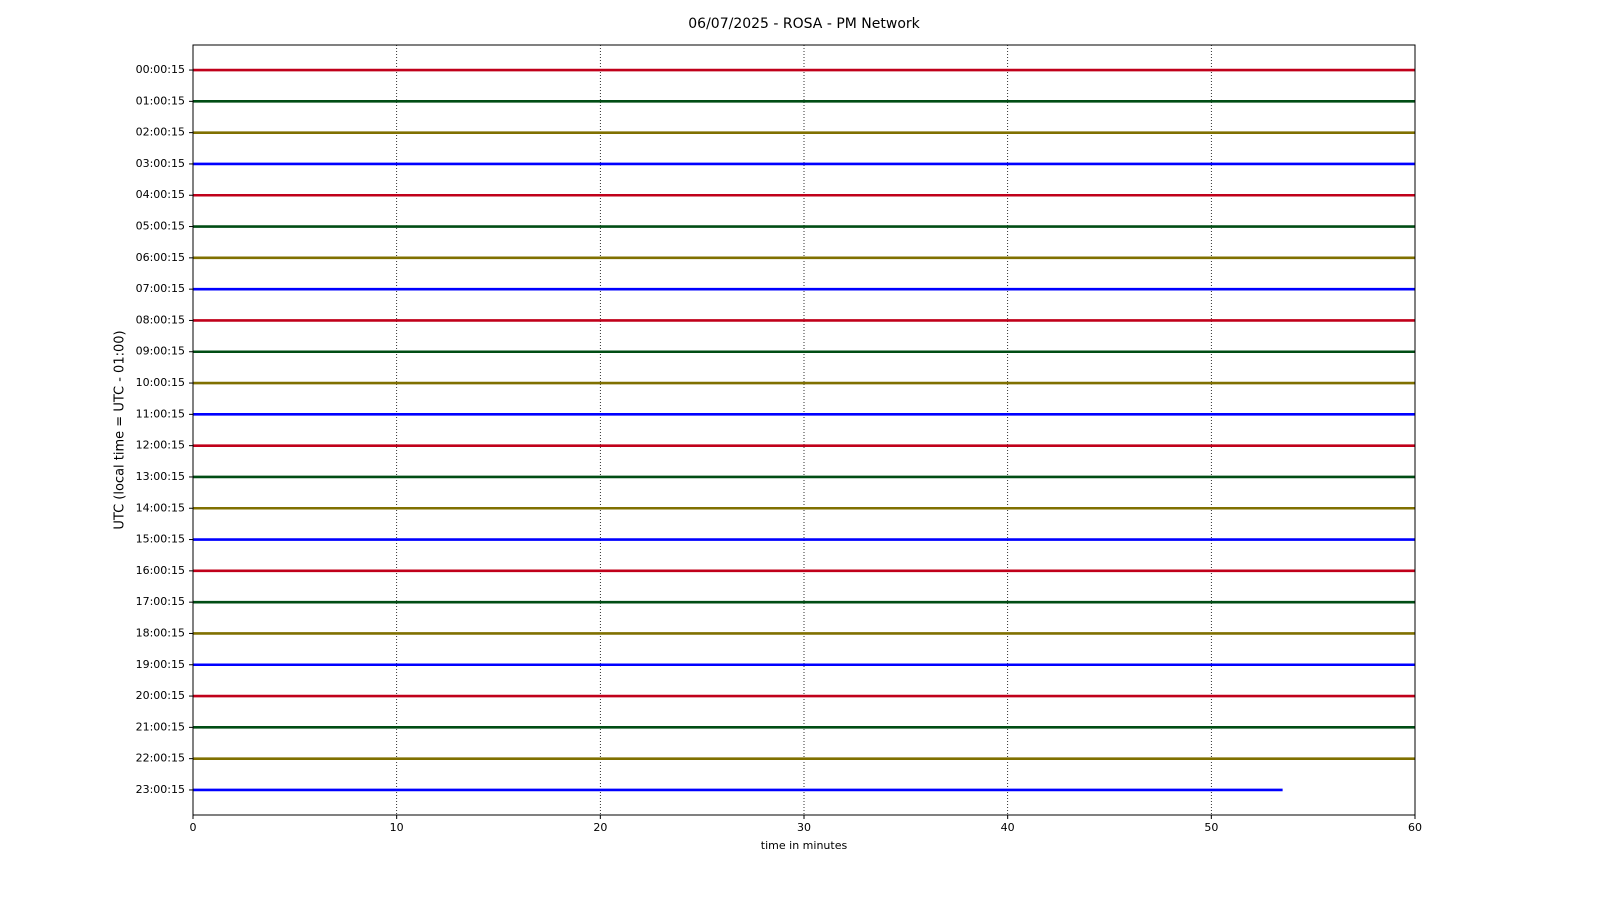 The width and height of the screenshot is (1600, 900). What do you see at coordinates (160, 257) in the screenshot?
I see `y-tick-label: 06:00:15` at bounding box center [160, 257].